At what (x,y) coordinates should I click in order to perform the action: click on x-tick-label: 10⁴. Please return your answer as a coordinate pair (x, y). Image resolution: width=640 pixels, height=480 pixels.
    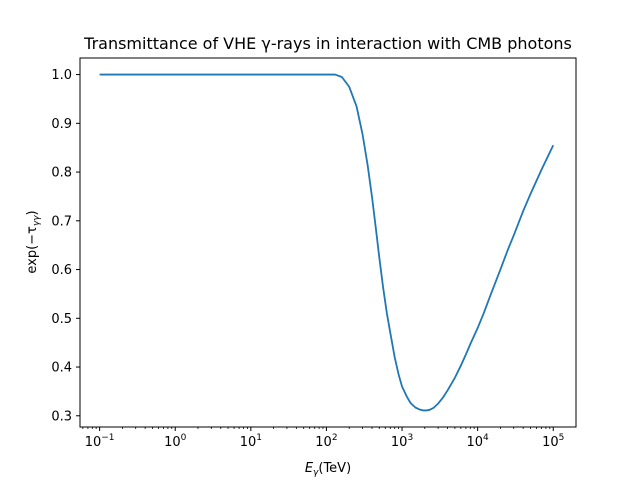
    Looking at the image, I should click on (477, 441).